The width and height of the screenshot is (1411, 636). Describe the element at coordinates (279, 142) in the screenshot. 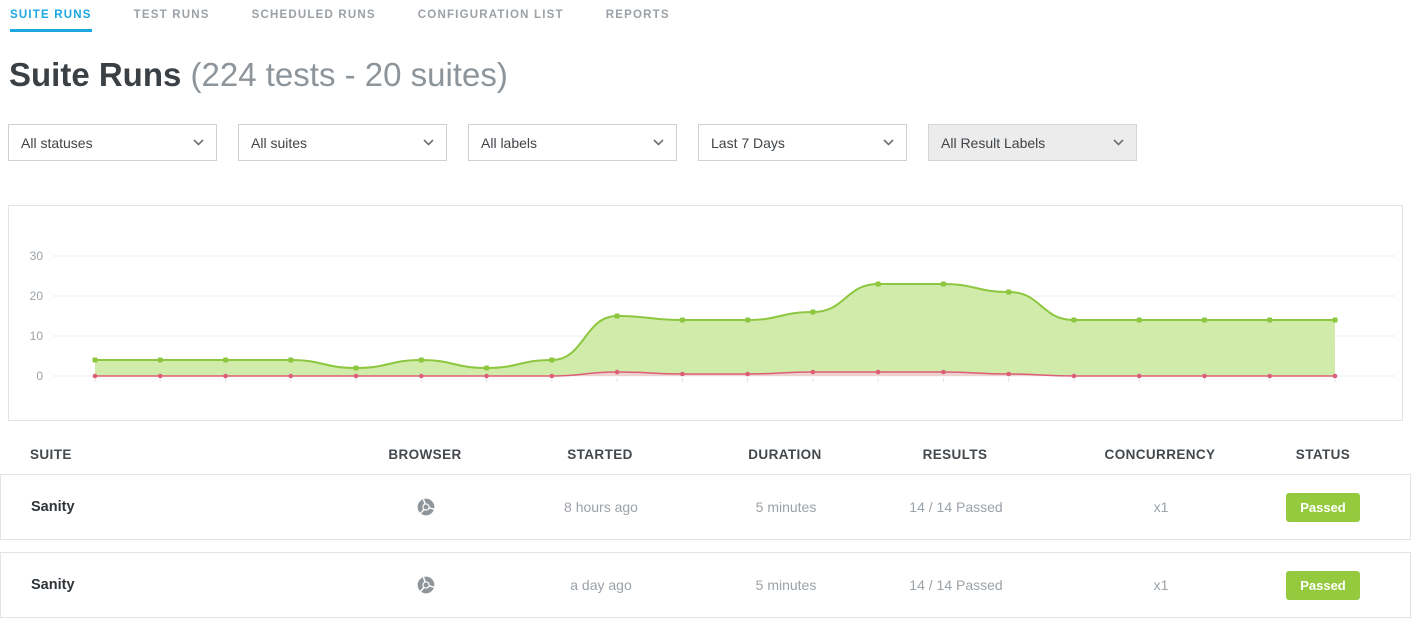

I see `filter-suite-value: All suites` at that location.